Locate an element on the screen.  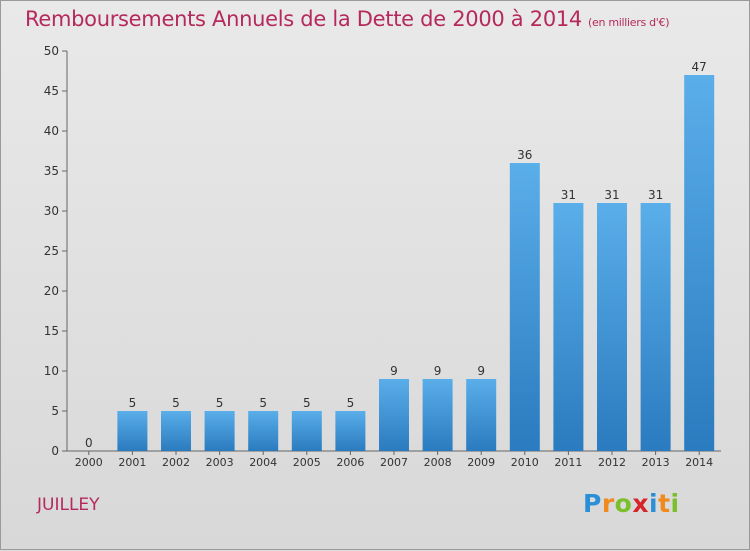
x-tick-label: 2007 is located at coordinates (394, 462).